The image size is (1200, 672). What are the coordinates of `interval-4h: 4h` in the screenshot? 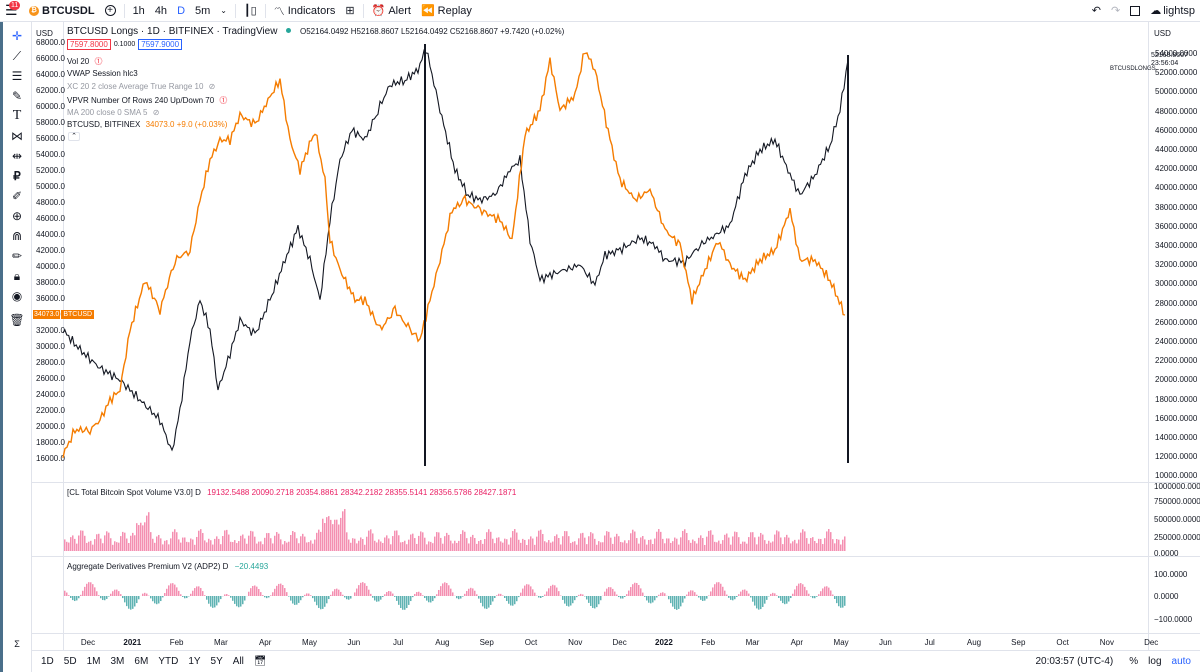 It's located at (161, 10).